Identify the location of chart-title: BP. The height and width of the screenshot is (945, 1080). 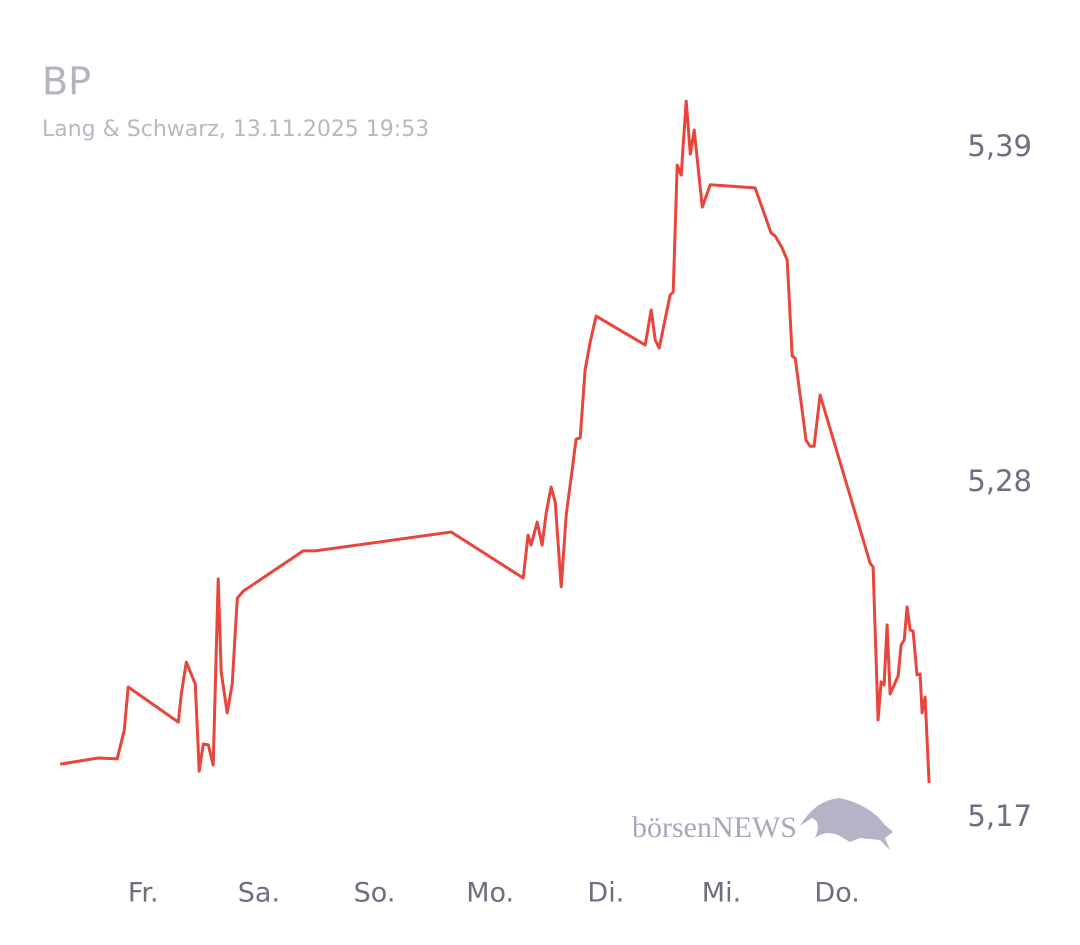
(66, 82).